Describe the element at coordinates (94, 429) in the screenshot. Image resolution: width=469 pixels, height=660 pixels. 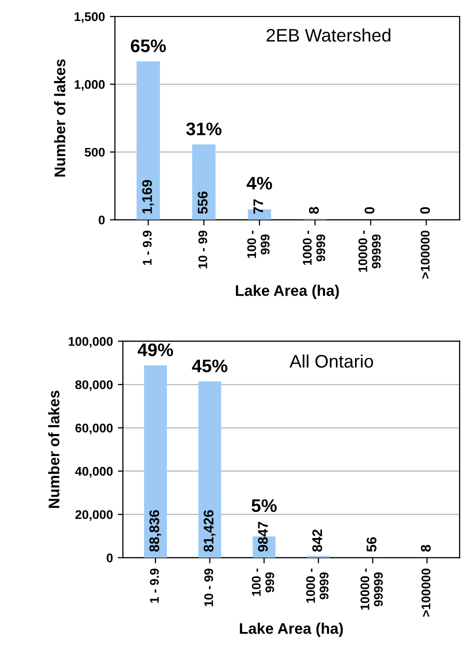
I see `y-tick-label: 60,000` at that location.